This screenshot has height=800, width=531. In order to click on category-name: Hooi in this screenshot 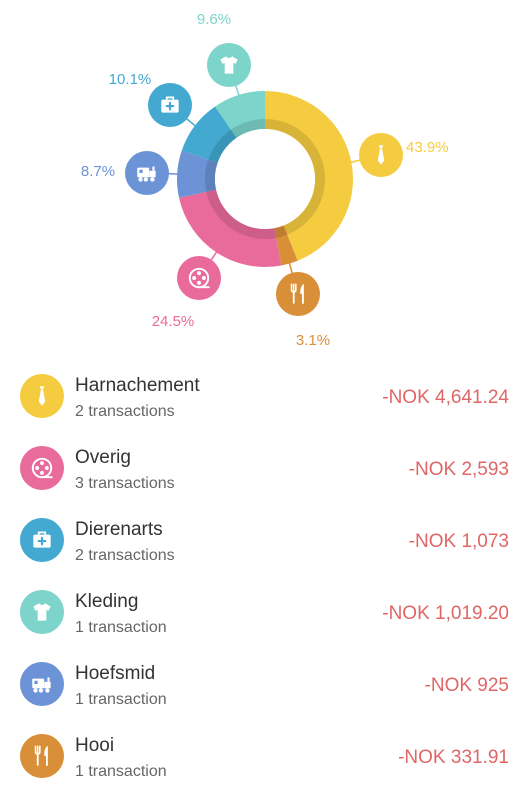, I will do `click(95, 745)`.